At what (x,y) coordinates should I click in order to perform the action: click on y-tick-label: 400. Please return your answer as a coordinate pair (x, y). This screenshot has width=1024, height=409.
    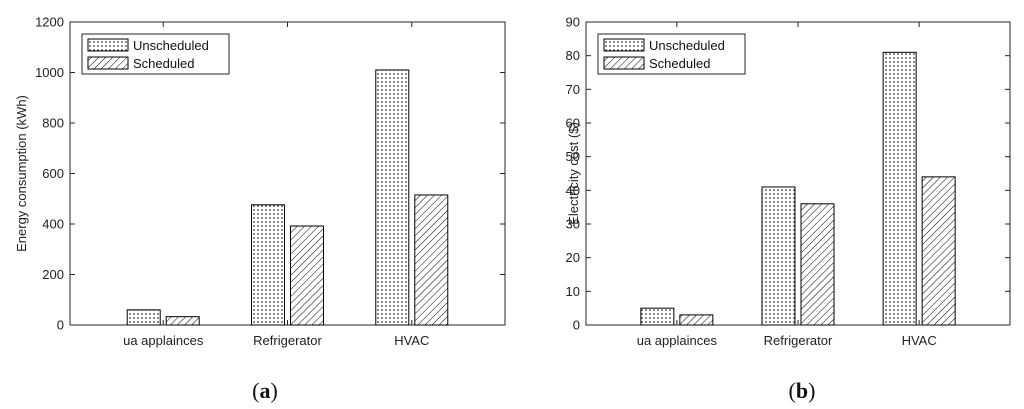
    Looking at the image, I should click on (53, 224).